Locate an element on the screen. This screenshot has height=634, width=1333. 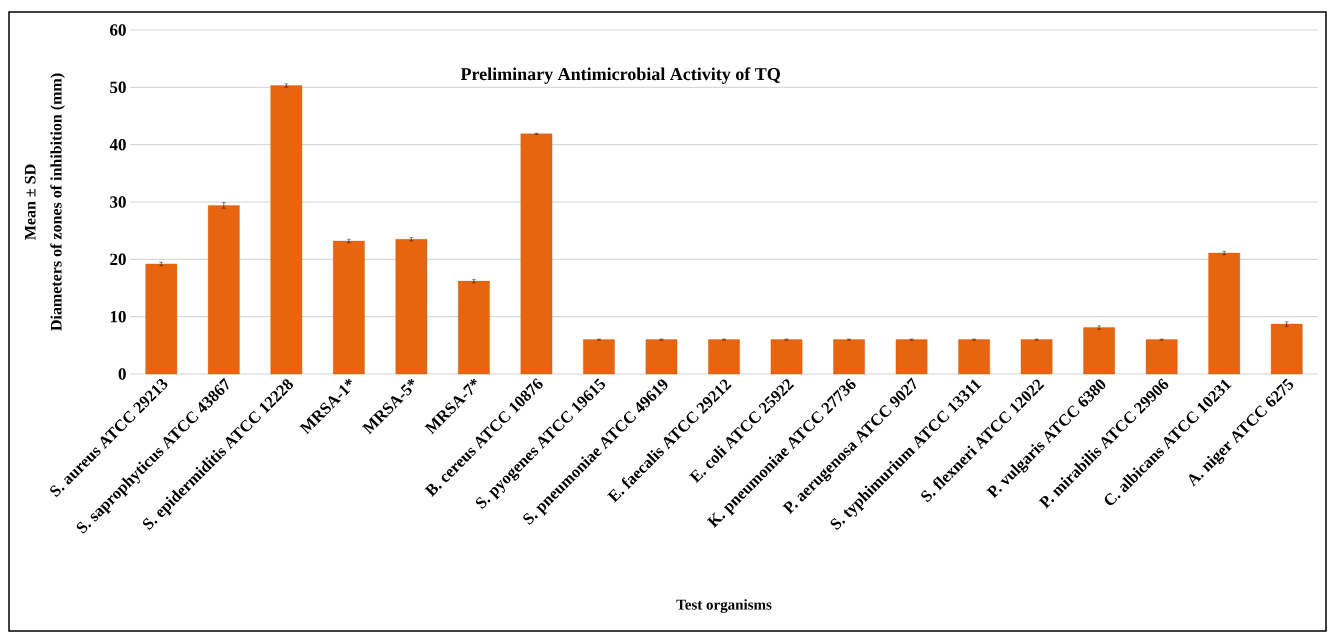
y-tick-label: 20 is located at coordinates (118, 259).